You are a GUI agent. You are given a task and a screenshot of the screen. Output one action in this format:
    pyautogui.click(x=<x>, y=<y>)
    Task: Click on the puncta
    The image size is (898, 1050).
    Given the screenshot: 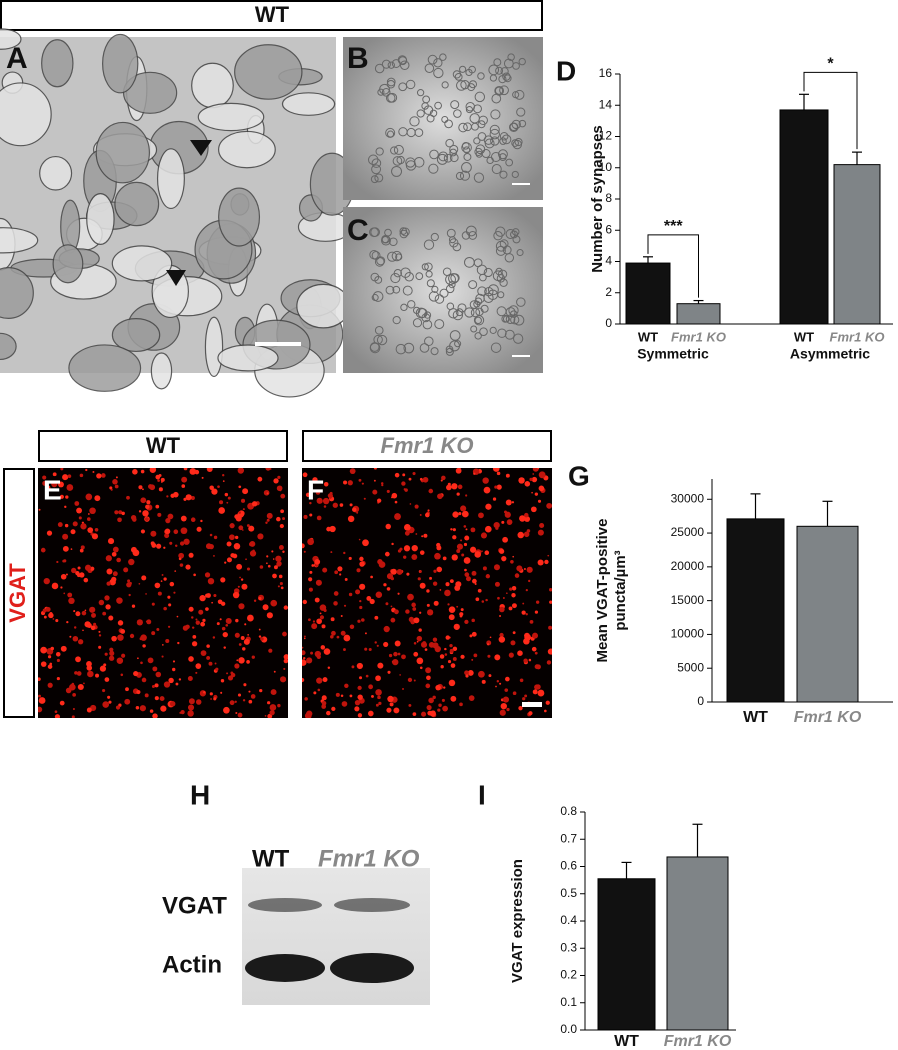 What is the action you would take?
    pyautogui.click(x=427, y=593)
    